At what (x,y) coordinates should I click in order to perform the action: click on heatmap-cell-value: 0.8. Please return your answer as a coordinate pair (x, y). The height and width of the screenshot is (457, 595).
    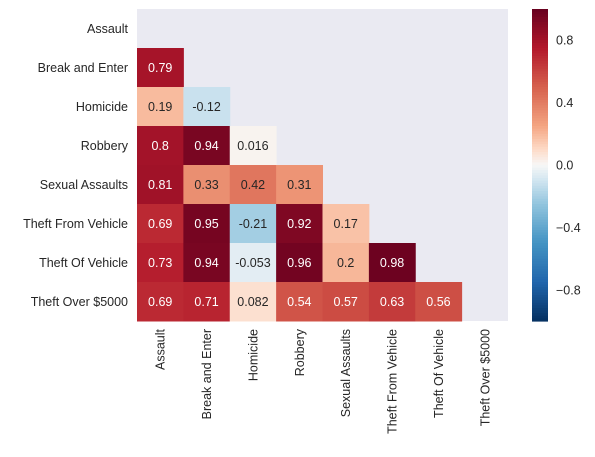
    Looking at the image, I should click on (159, 146).